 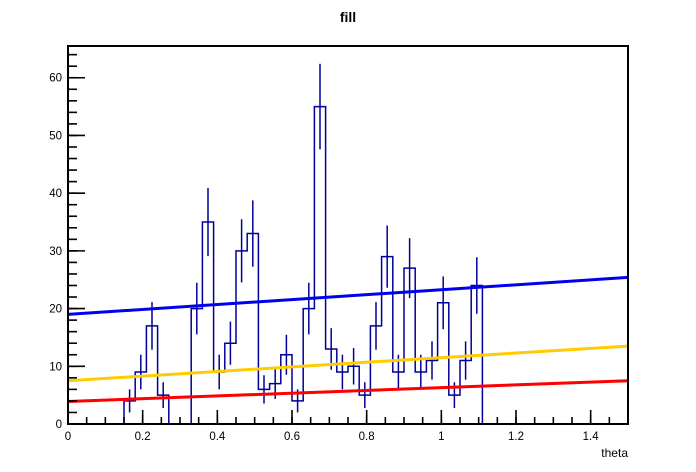 What do you see at coordinates (55, 136) in the screenshot?
I see `y-tick-label: 50` at bounding box center [55, 136].